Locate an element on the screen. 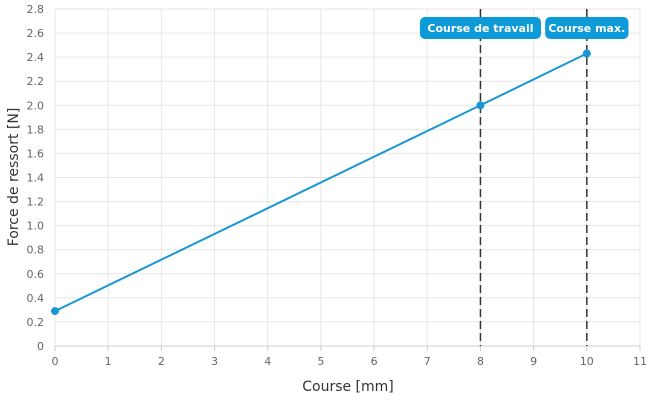  y-tick-label: 1.6 is located at coordinates (36, 153).